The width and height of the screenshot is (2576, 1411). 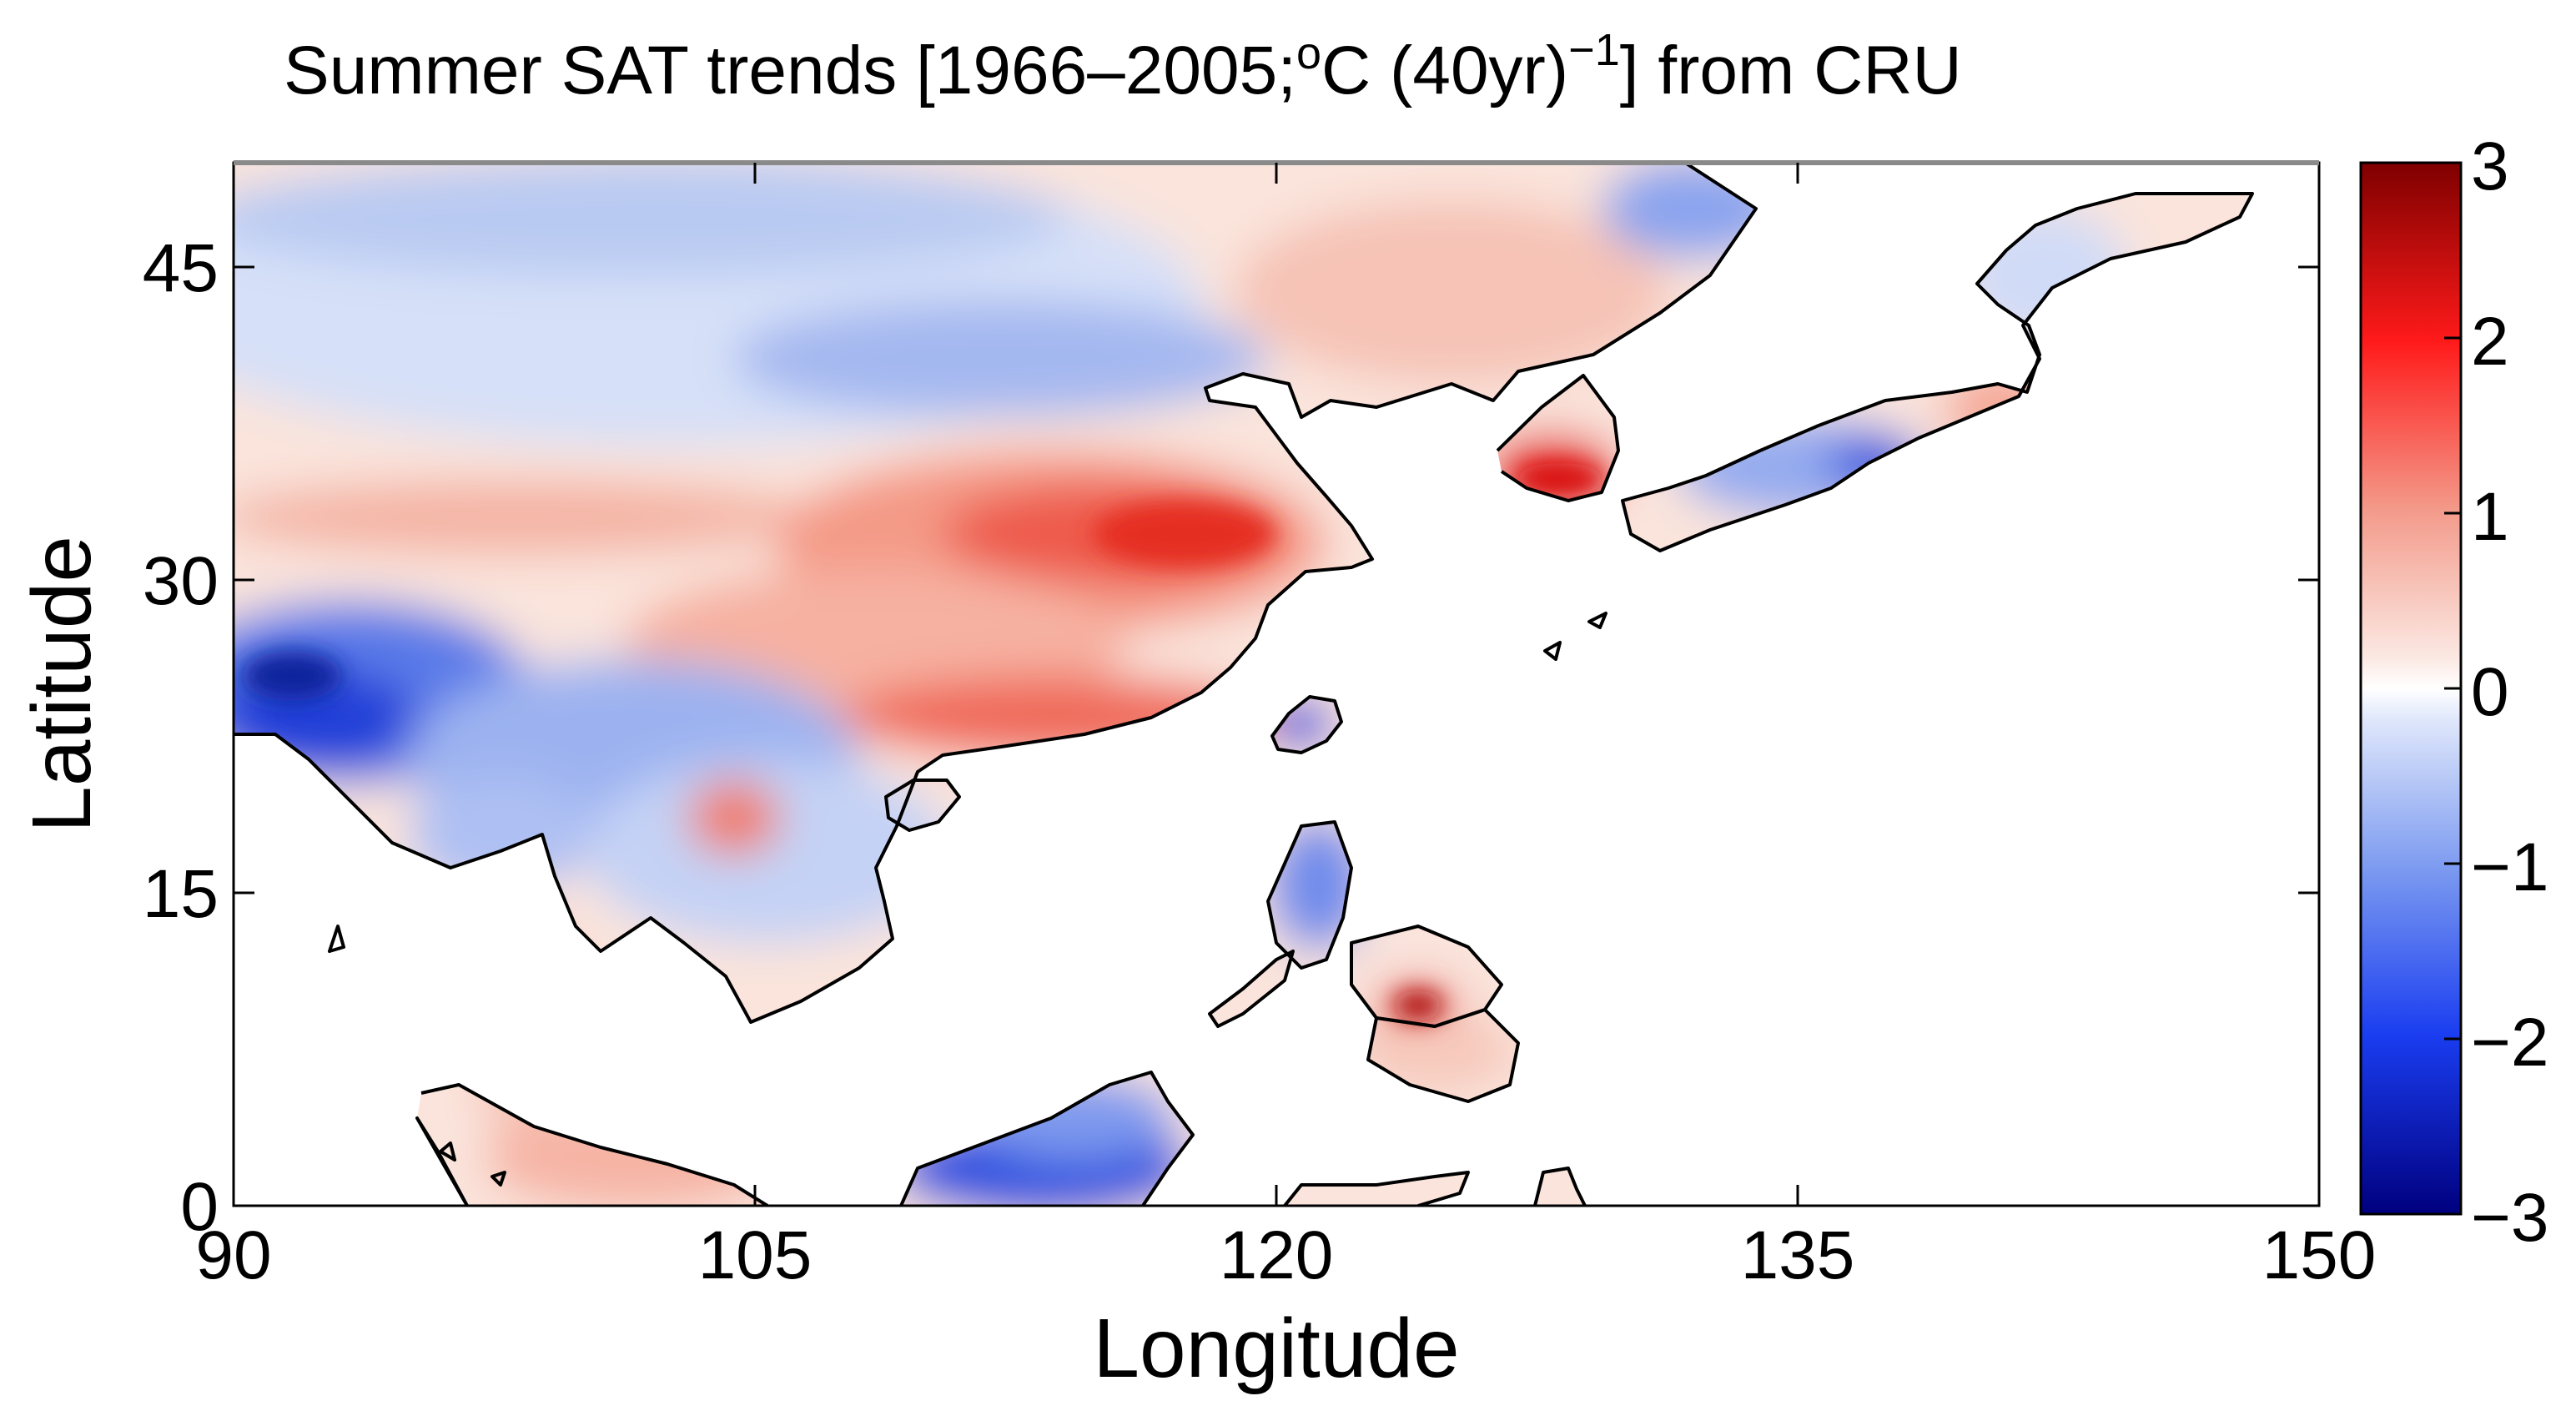 What do you see at coordinates (61, 684) in the screenshot?
I see `y-axis-label: Latitude` at bounding box center [61, 684].